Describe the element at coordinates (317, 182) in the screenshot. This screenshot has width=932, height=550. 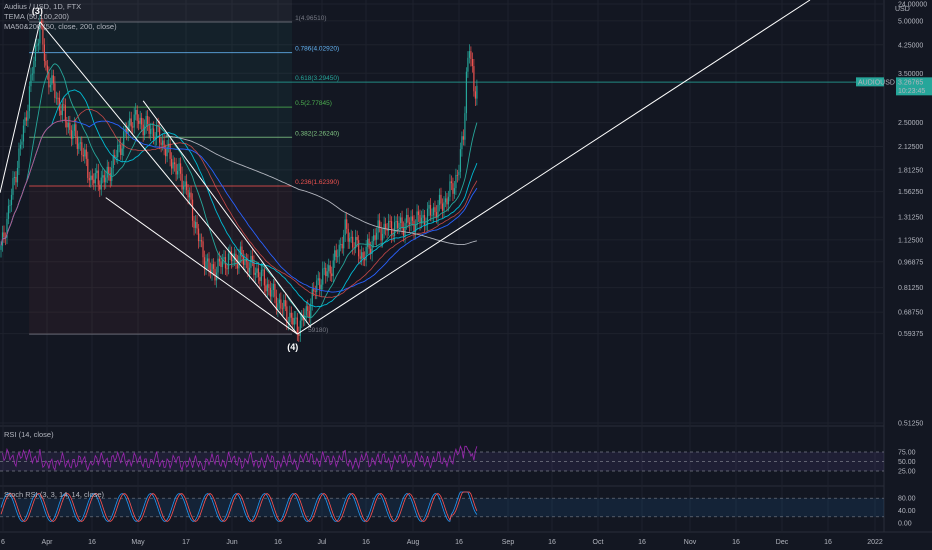
I see `fib-level-label: 0.236(1.62390)` at that location.